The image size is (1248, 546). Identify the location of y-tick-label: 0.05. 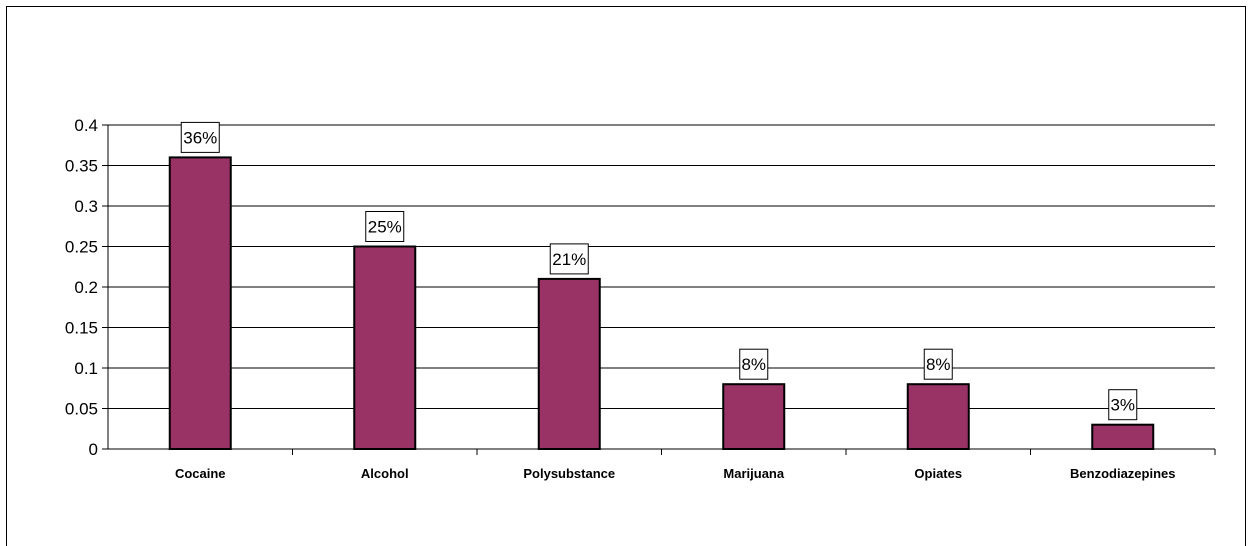
(81, 409).